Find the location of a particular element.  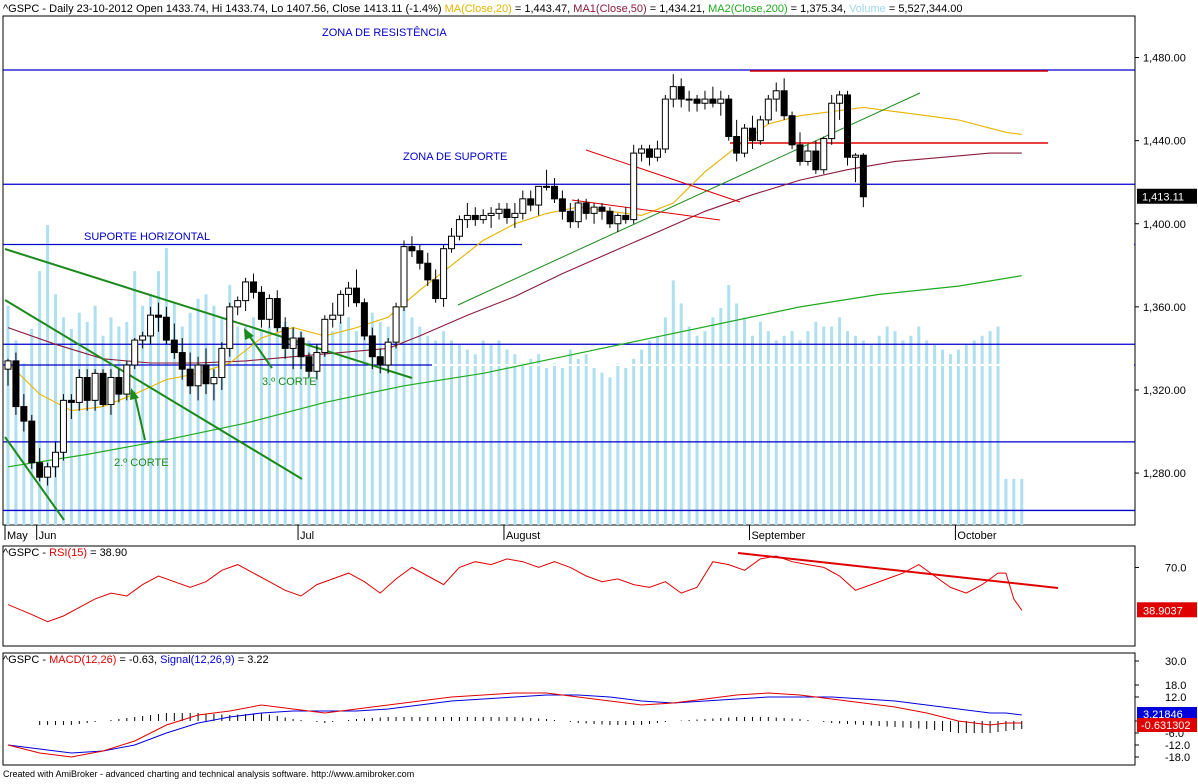

support-zone-label: ZONA DE SUPORTE is located at coordinates (455, 157).